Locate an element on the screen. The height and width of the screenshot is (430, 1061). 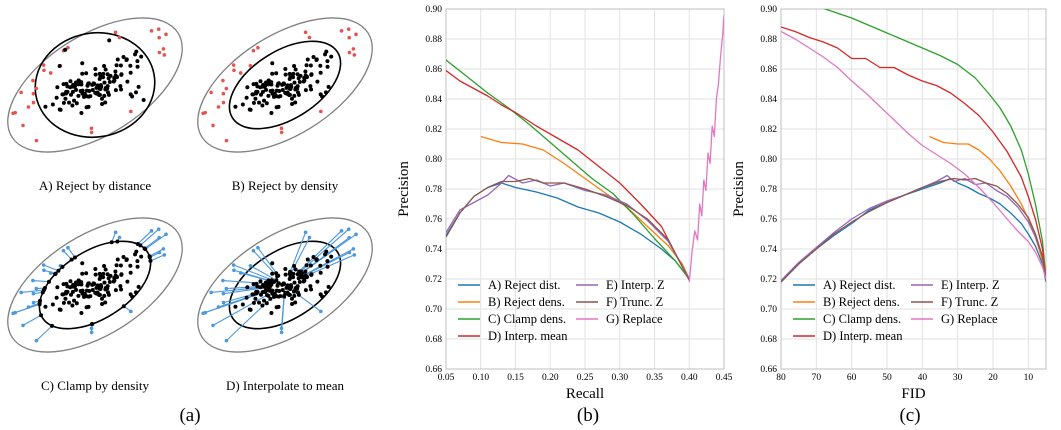
legend-label: D) Interp. mean is located at coordinates (528, 336).